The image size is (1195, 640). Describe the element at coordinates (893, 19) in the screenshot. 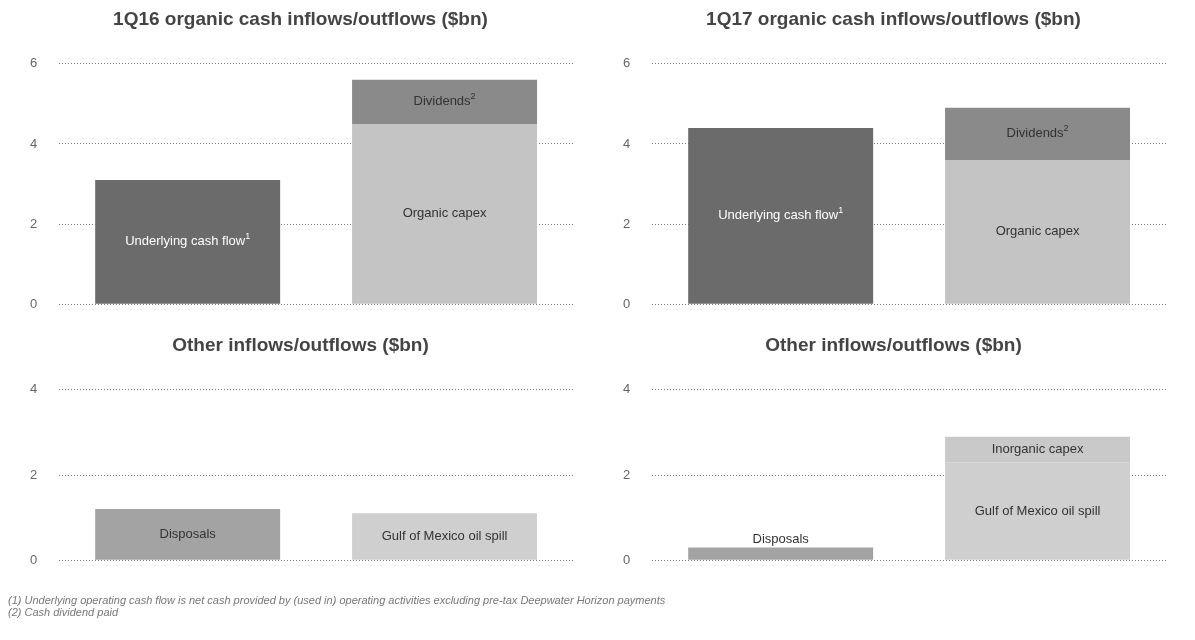

I see `chart-title: 1Q17 organic cash inflows/outflows ($bn)` at that location.